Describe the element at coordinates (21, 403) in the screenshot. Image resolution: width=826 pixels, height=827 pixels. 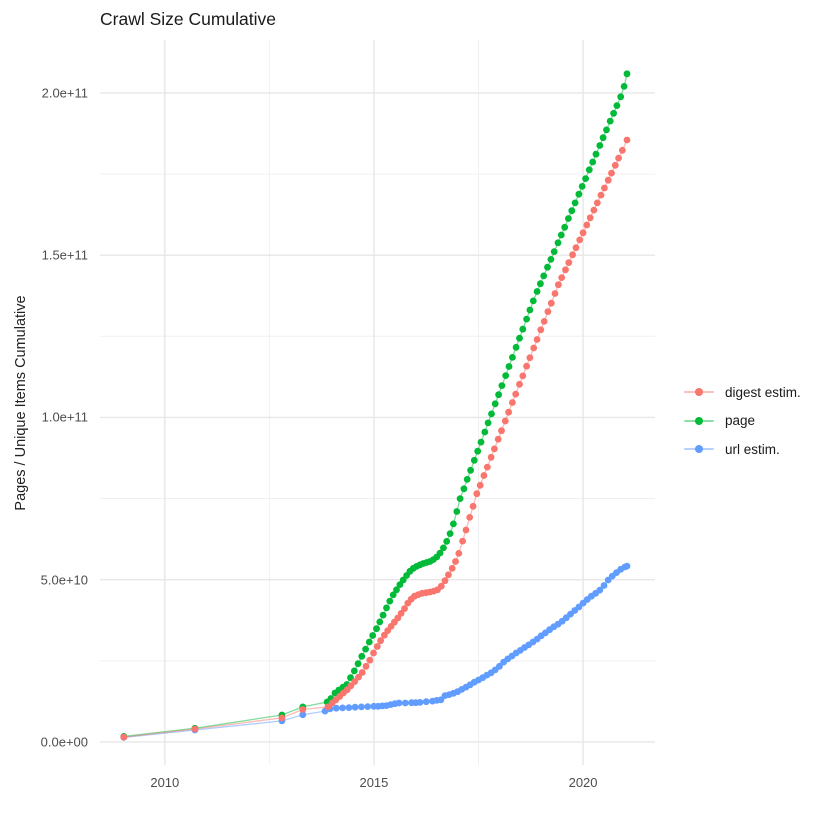
I see `y-axis-title: Pages / Unique Items Cumulative` at that location.